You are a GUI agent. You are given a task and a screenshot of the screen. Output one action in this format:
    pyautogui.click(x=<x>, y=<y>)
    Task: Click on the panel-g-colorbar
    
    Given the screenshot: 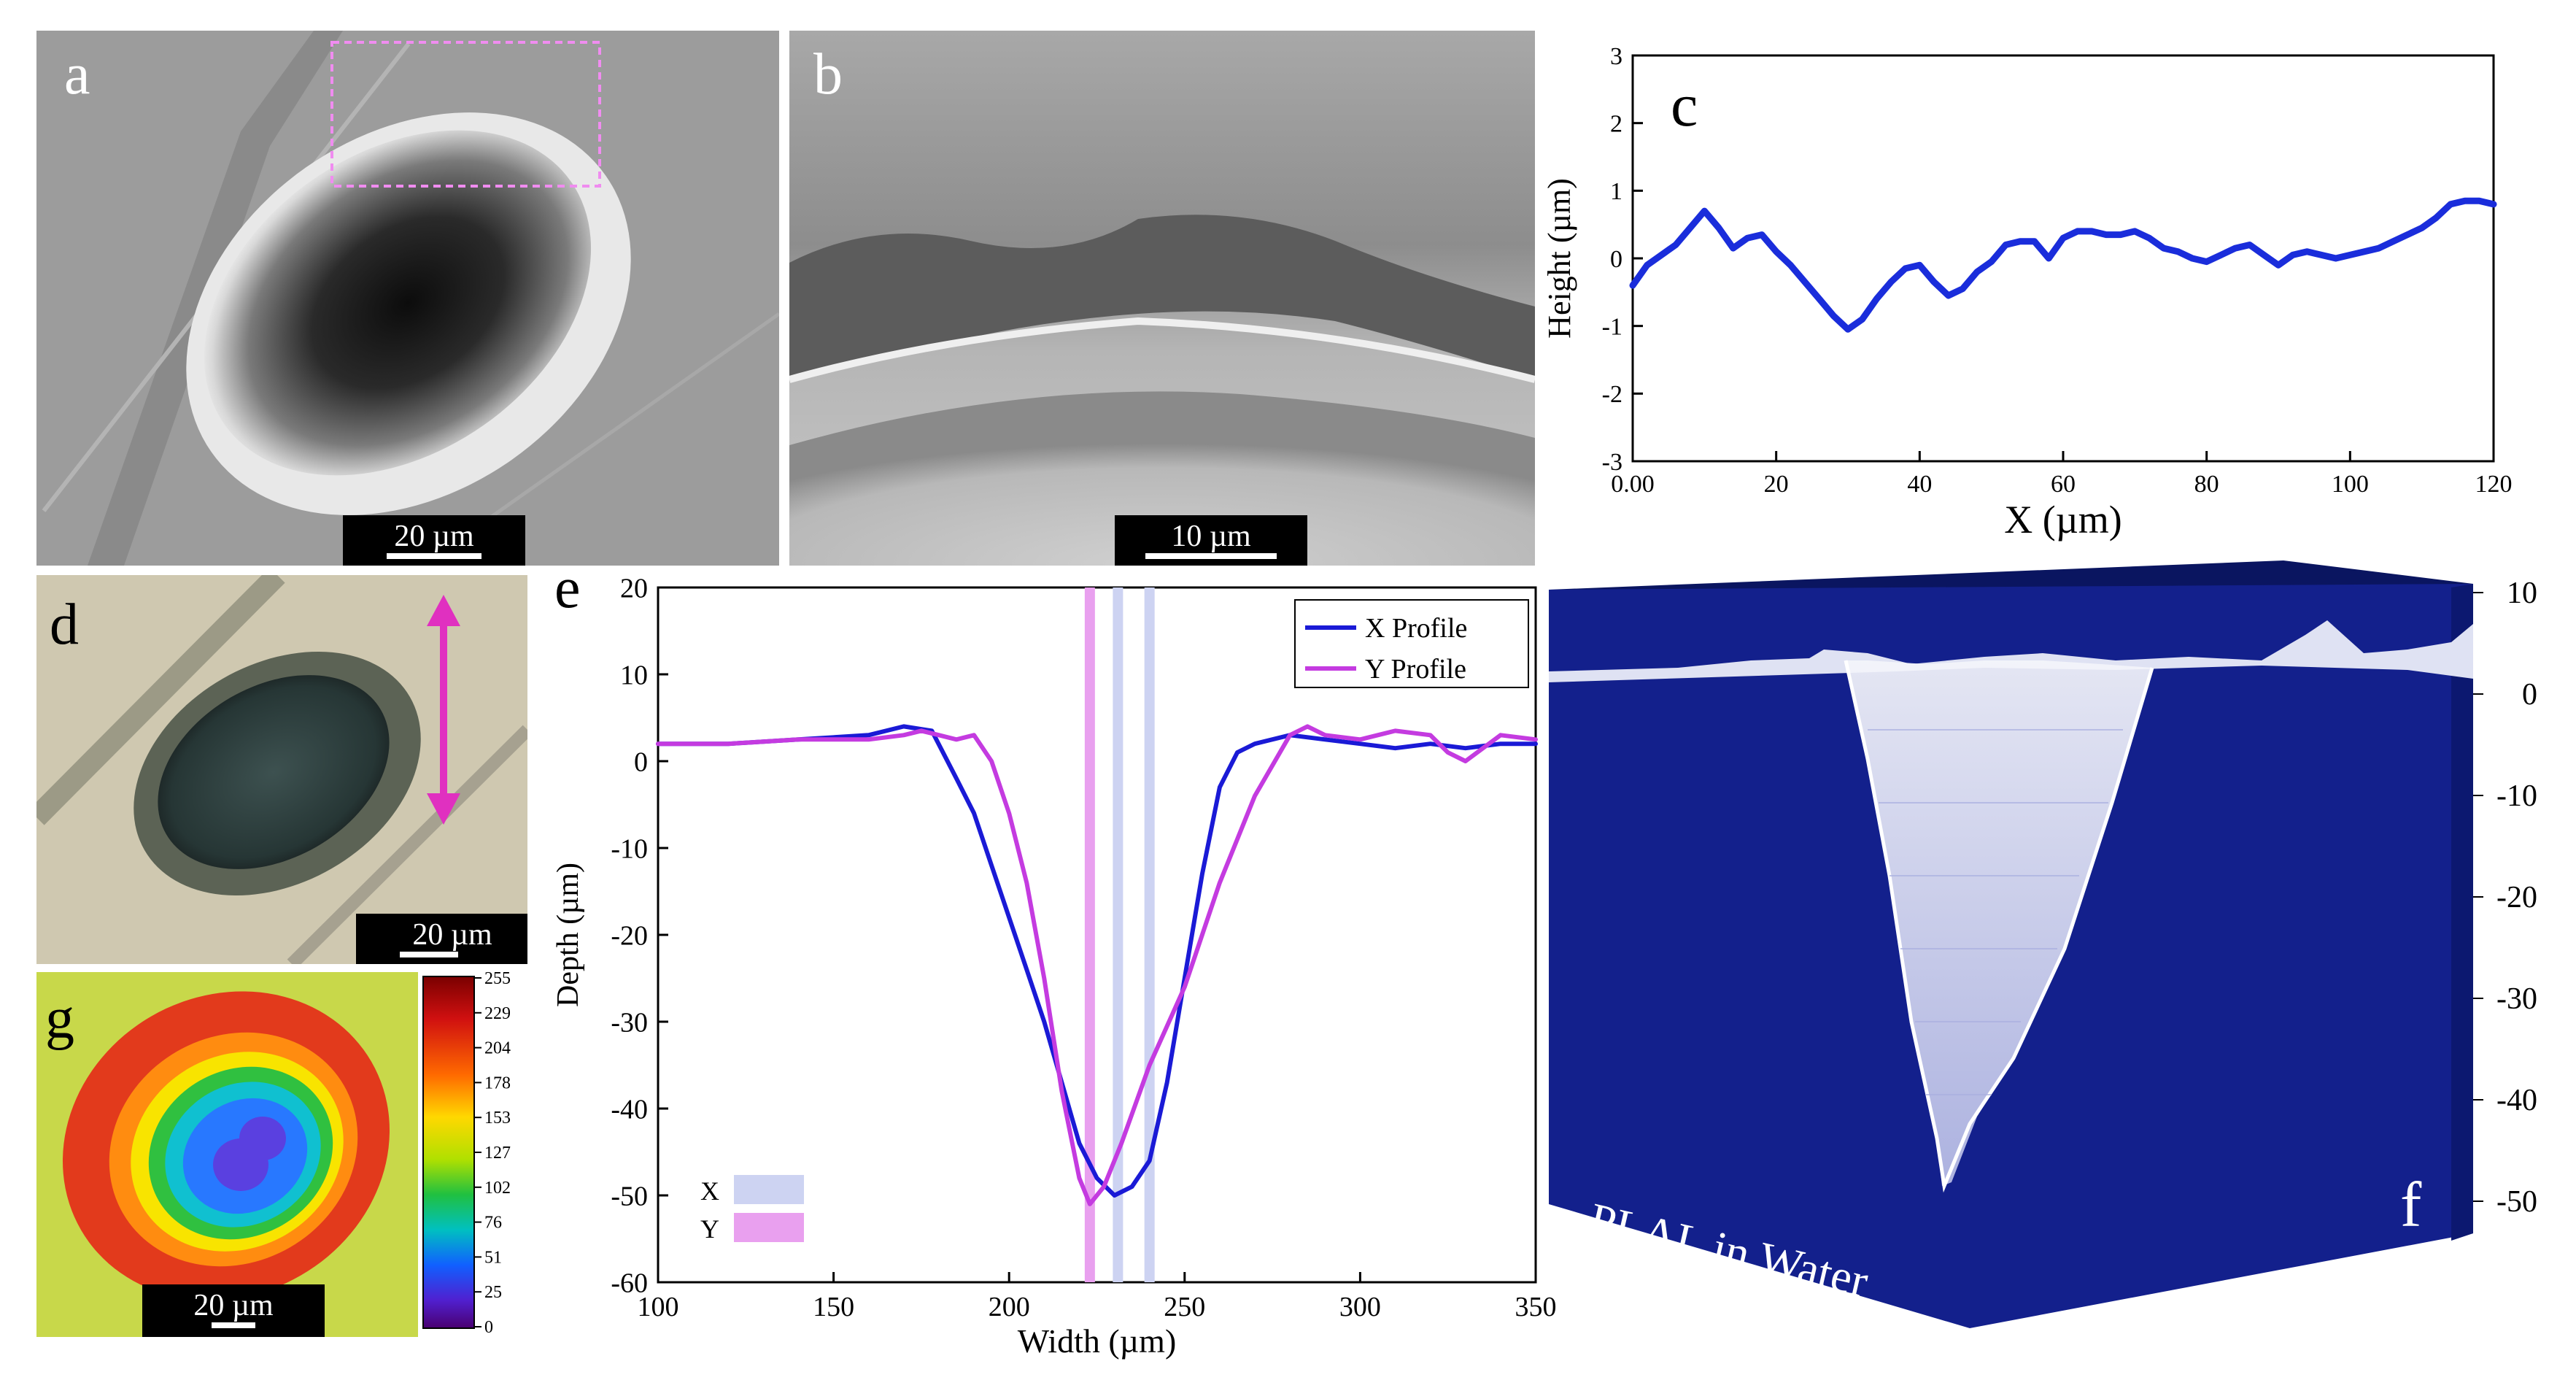 What is the action you would take?
    pyautogui.click(x=448, y=1152)
    